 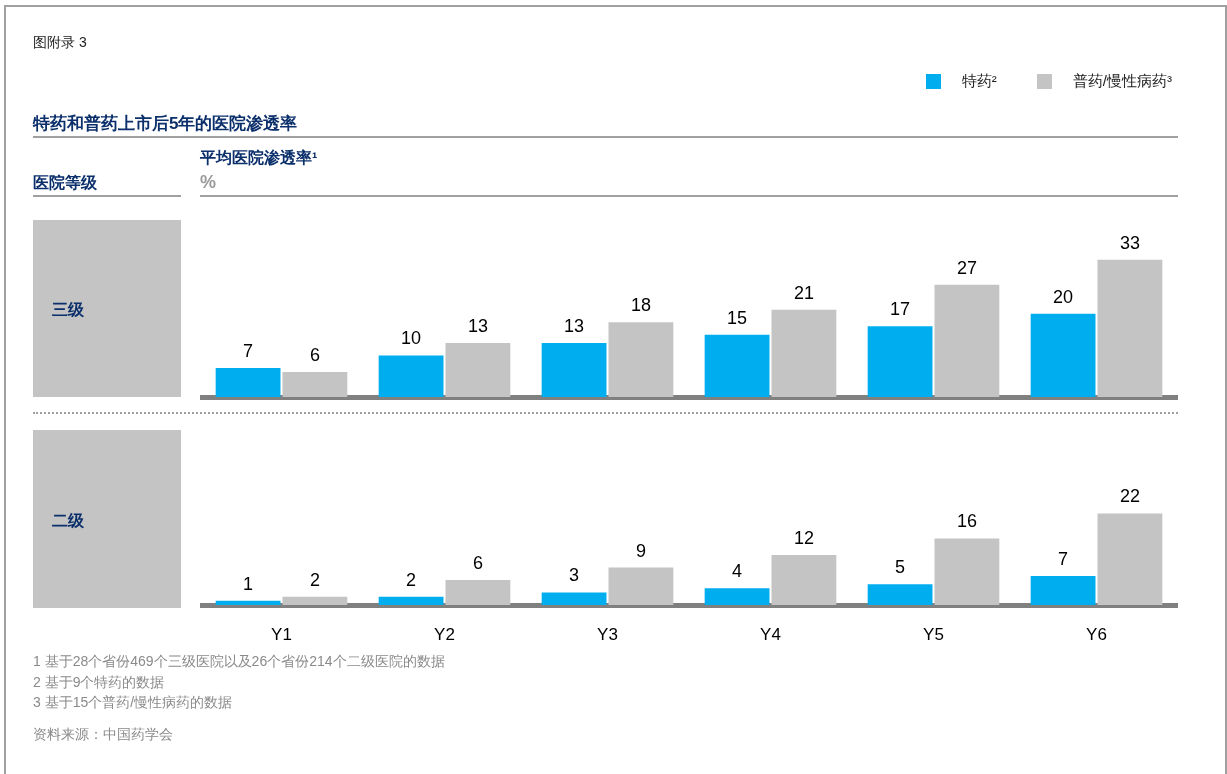 I want to click on x-tick-label: Y1, so click(x=281, y=634).